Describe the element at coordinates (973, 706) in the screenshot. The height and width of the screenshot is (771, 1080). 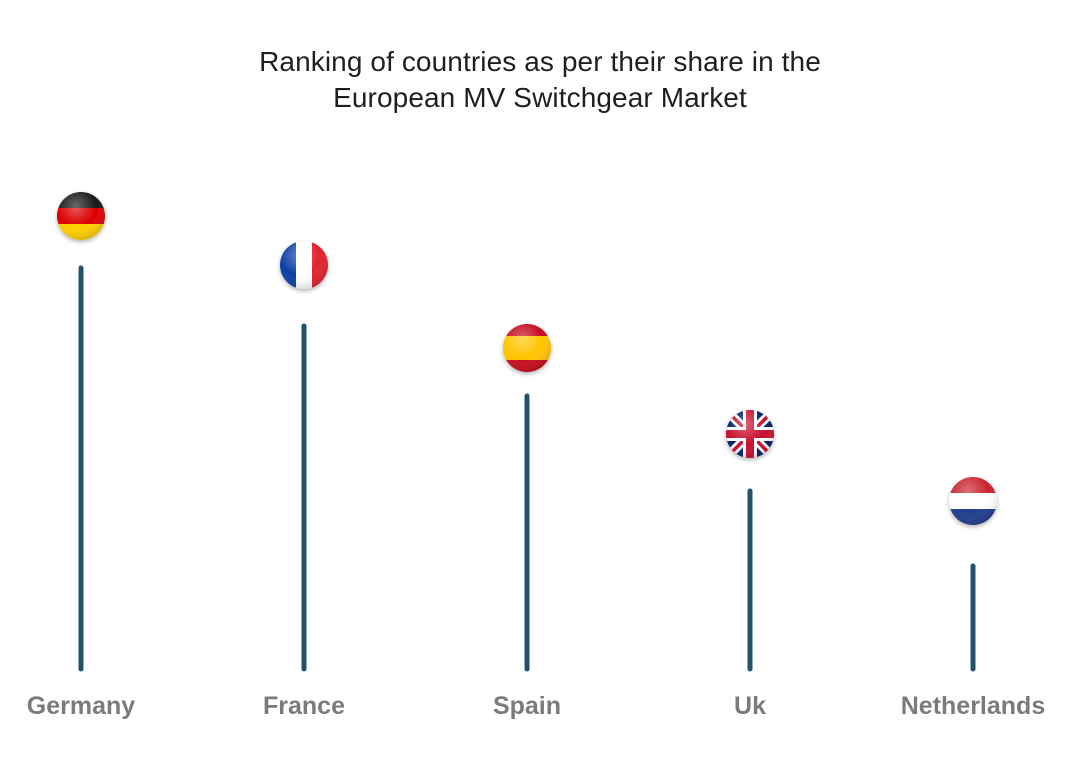
I see `tick-label-netherlands: Netherlands` at that location.